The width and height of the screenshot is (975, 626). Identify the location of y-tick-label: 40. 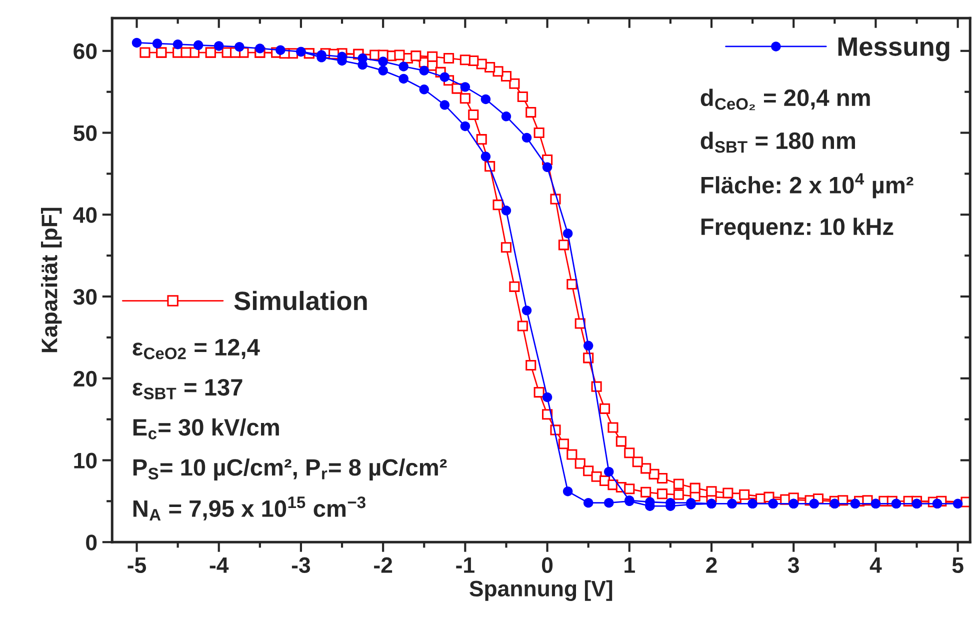
(85, 215).